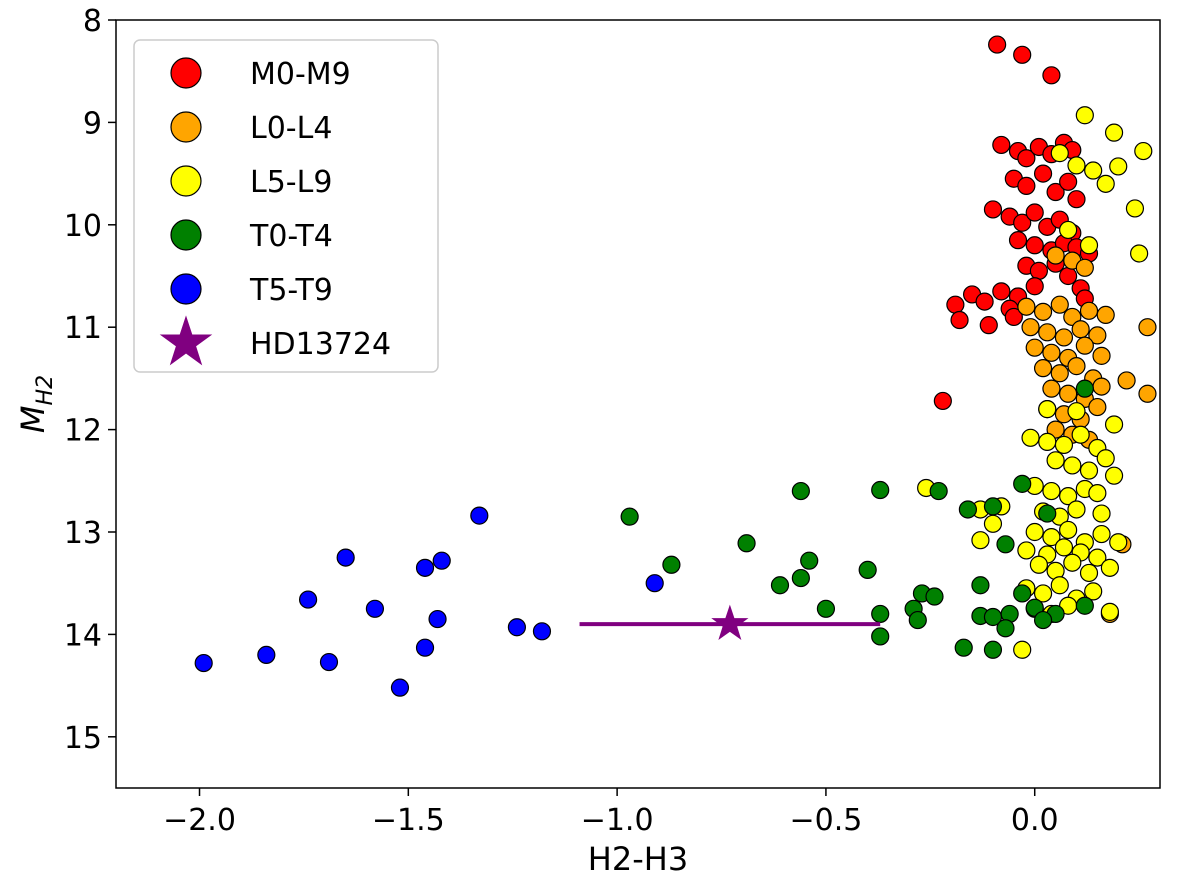  I want to click on legend-label-m0-m9: M0-M9, so click(300, 74).